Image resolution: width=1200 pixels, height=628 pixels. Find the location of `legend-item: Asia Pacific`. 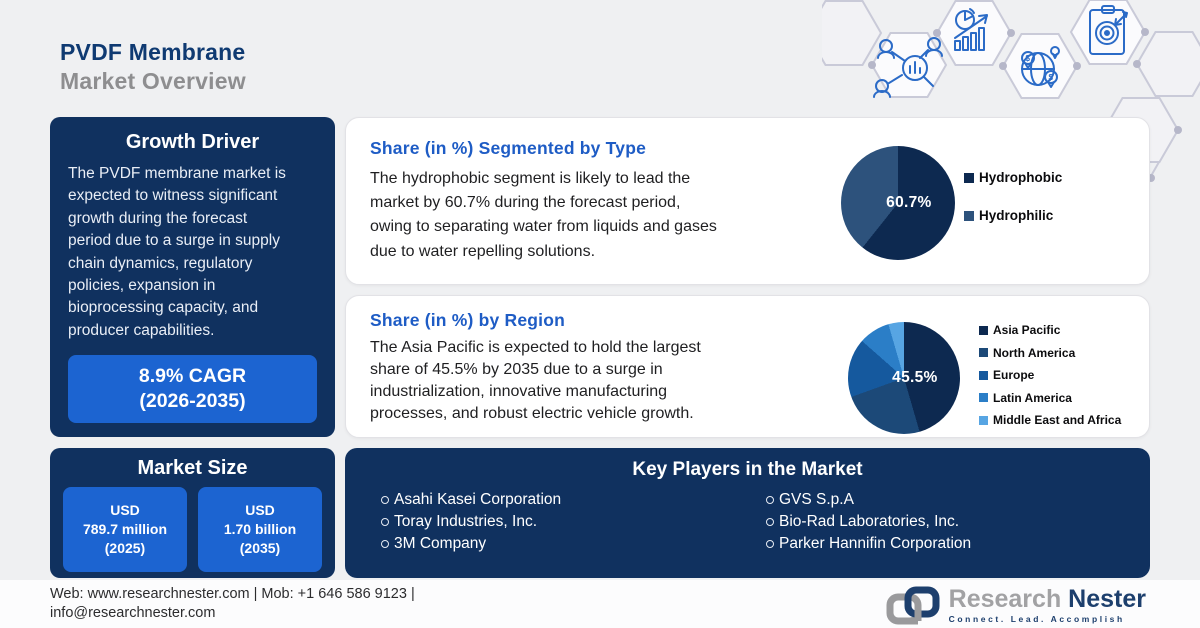

legend-item: Asia Pacific is located at coordinates (1050, 330).